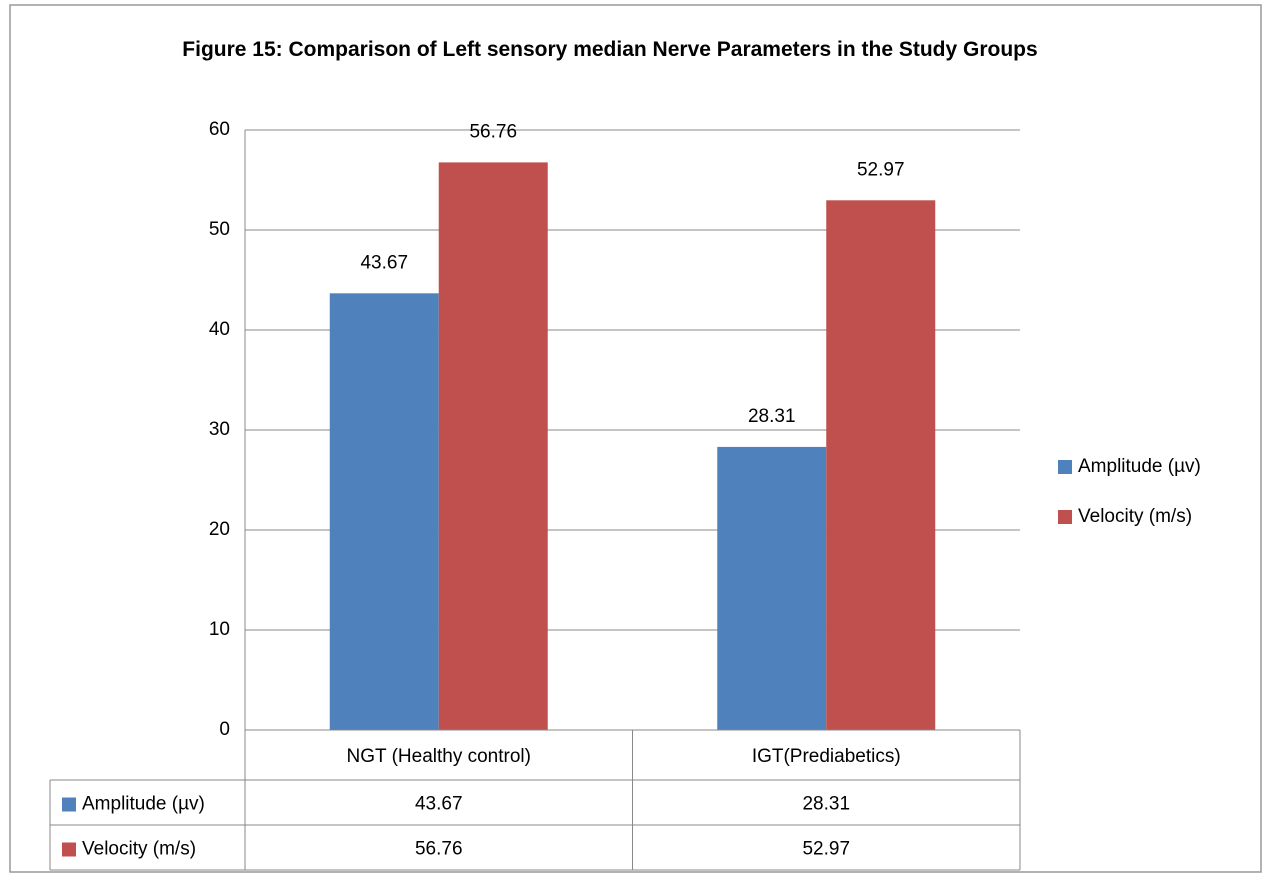 The height and width of the screenshot is (878, 1268). I want to click on data-label: 43.67, so click(384, 262).